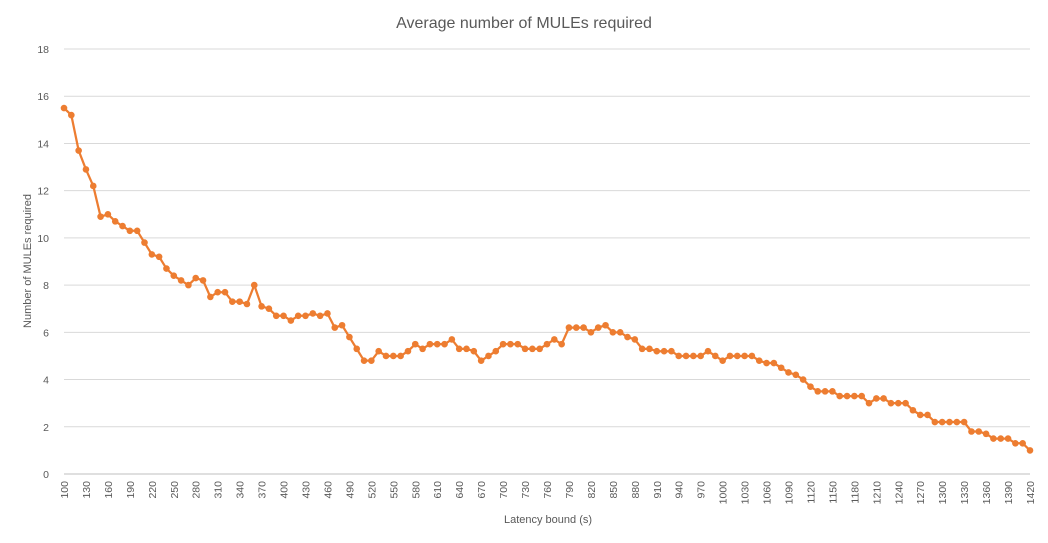 The width and height of the screenshot is (1048, 543). I want to click on x-tick-label: 1270, so click(921, 493).